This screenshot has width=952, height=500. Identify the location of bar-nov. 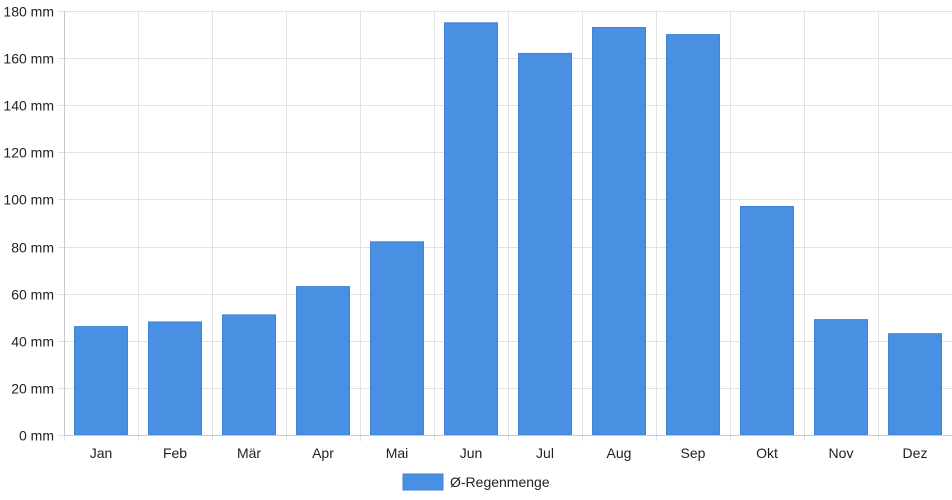
(841, 377).